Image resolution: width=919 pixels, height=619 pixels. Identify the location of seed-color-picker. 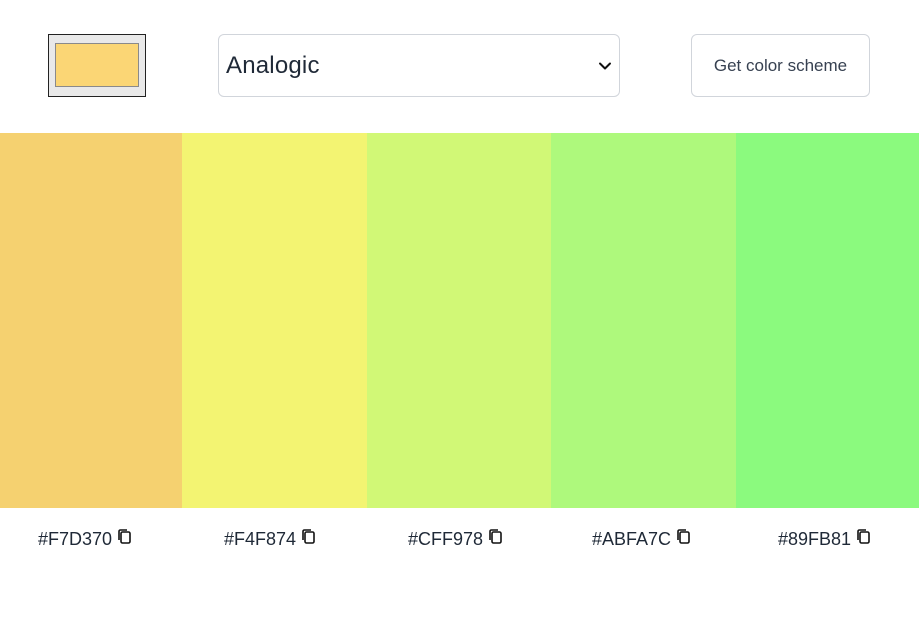
(97, 65).